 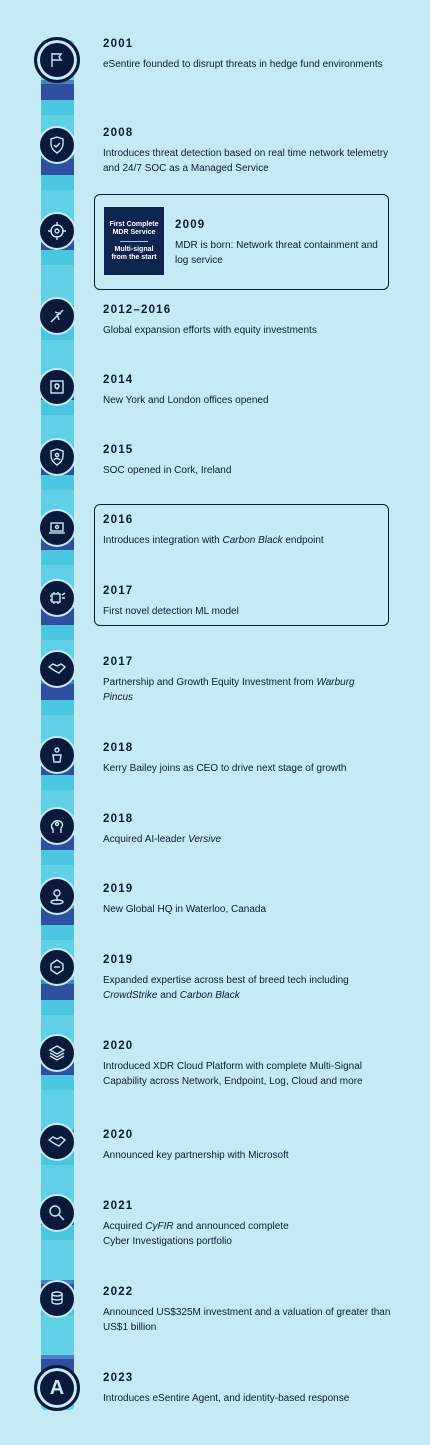 I want to click on highlight-box-2009, so click(x=241, y=242).